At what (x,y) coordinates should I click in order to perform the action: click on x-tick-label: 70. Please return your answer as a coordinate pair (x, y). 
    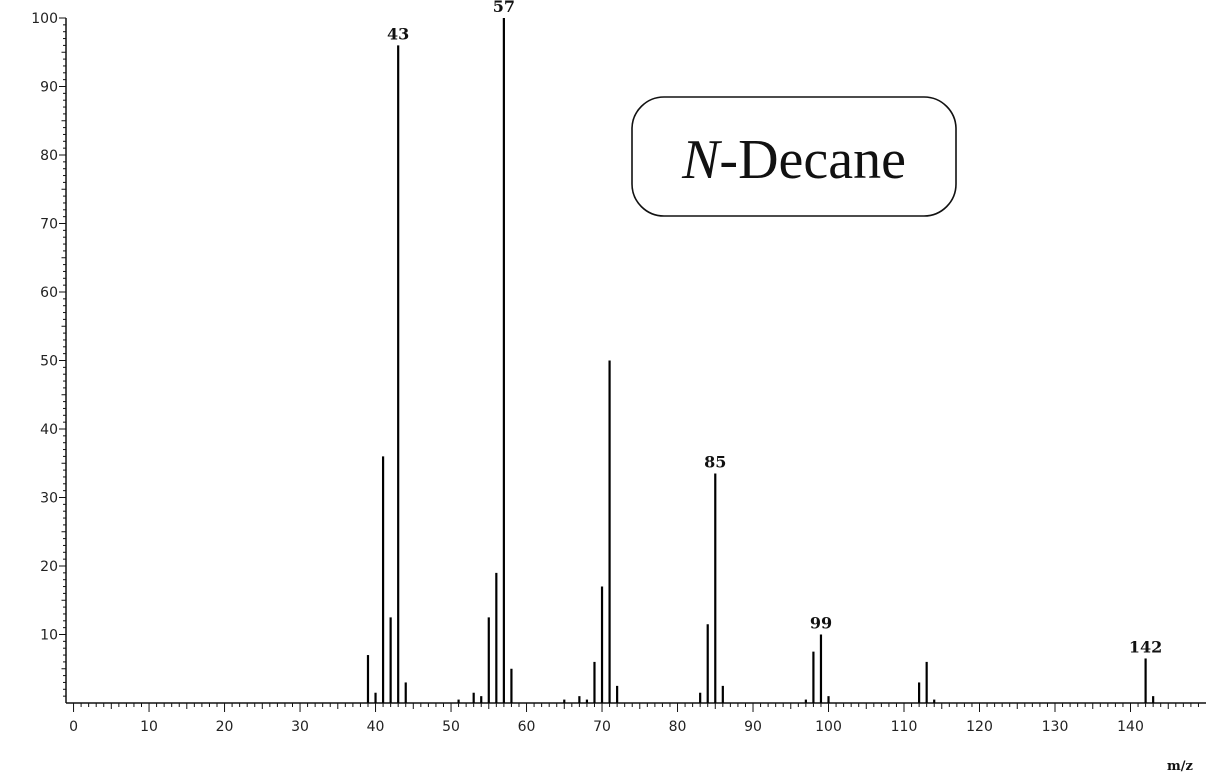
    Looking at the image, I should click on (602, 727).